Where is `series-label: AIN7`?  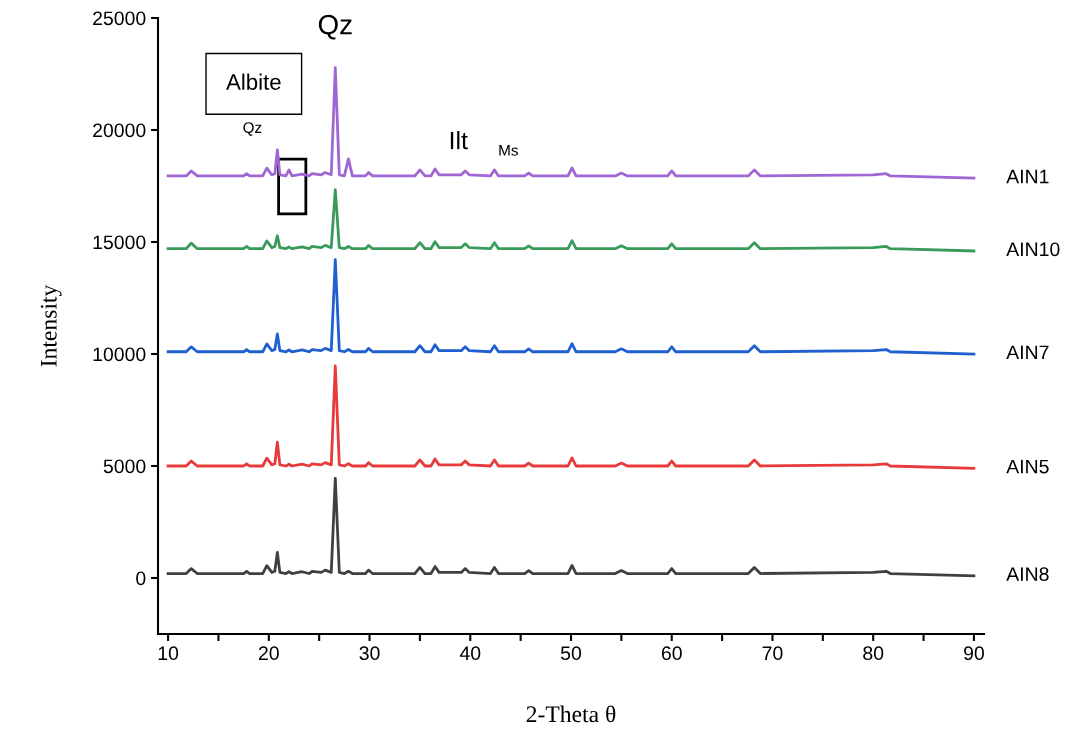
series-label: AIN7 is located at coordinates (1027, 352).